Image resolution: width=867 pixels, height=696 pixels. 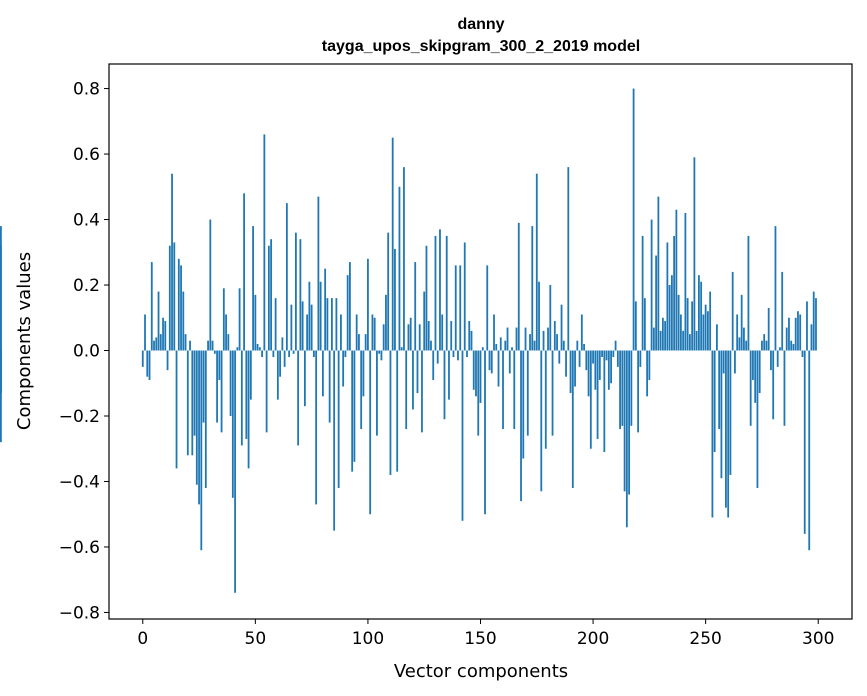 I want to click on y-tick-label: 0.2, so click(x=86, y=286).